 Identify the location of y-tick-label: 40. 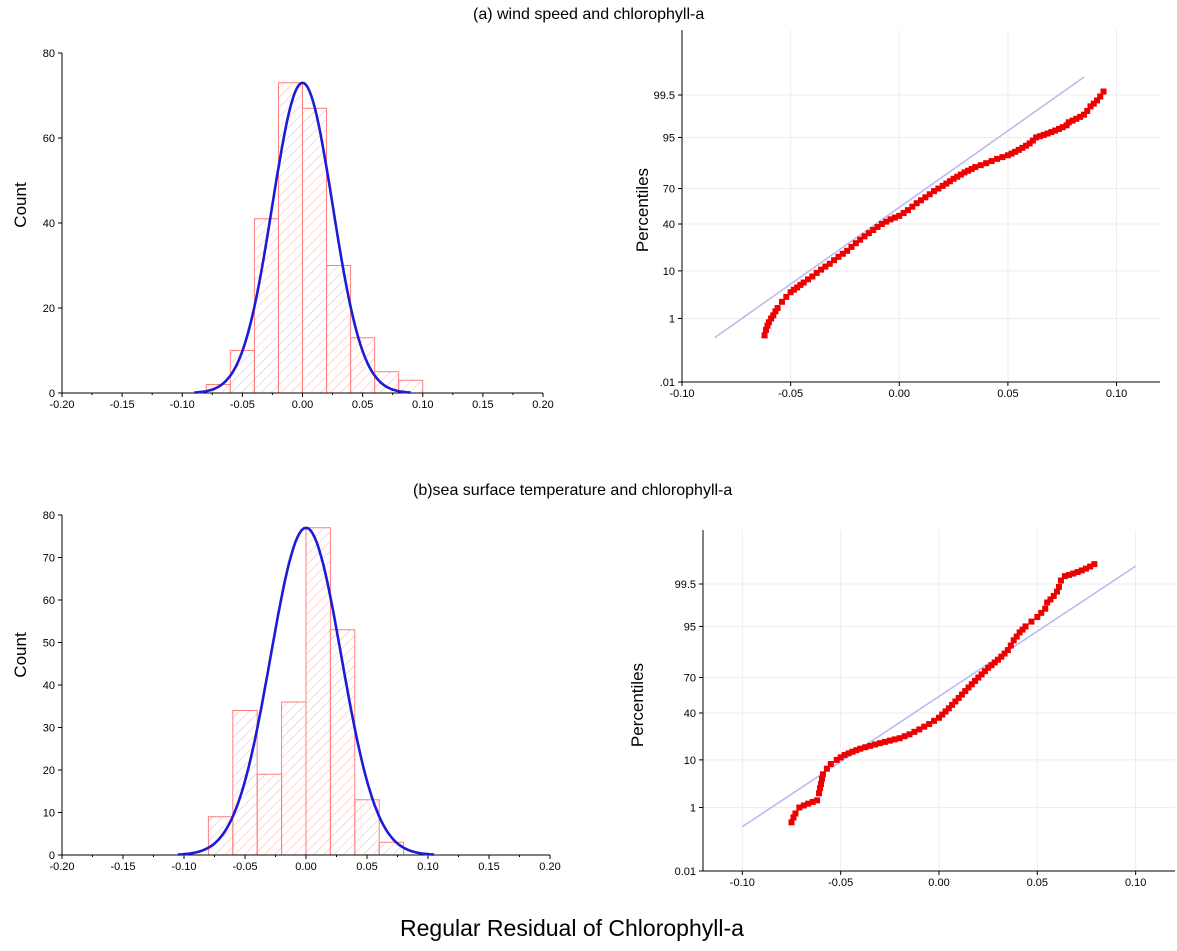
(49, 686).